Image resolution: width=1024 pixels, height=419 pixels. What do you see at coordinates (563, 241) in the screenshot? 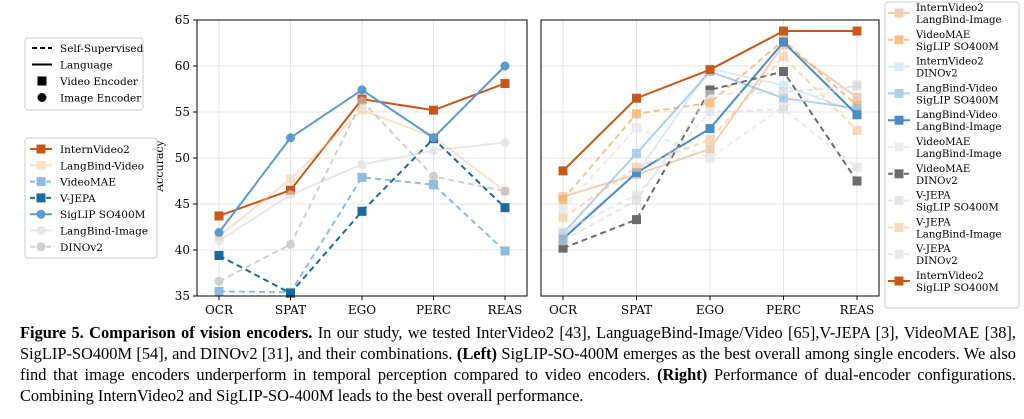
I see `point-v-jepa-siglip-so400m-ocr` at bounding box center [563, 241].